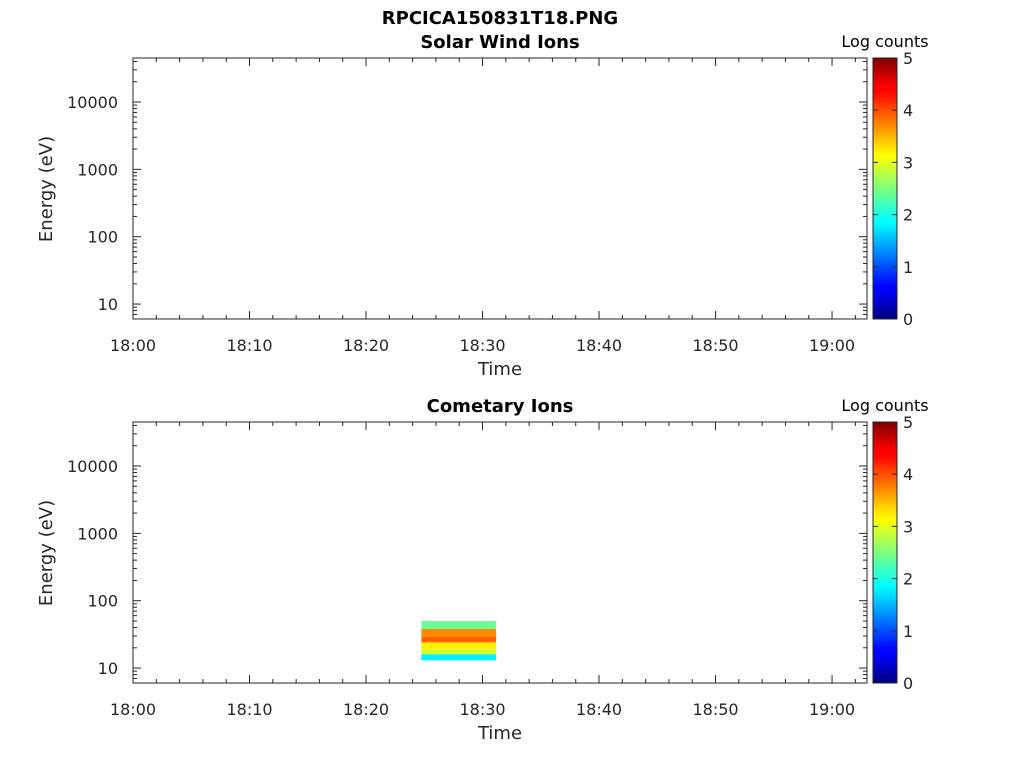 The height and width of the screenshot is (768, 1024). Describe the element at coordinates (500, 406) in the screenshot. I see `panel-title: Cometary Ions` at that location.